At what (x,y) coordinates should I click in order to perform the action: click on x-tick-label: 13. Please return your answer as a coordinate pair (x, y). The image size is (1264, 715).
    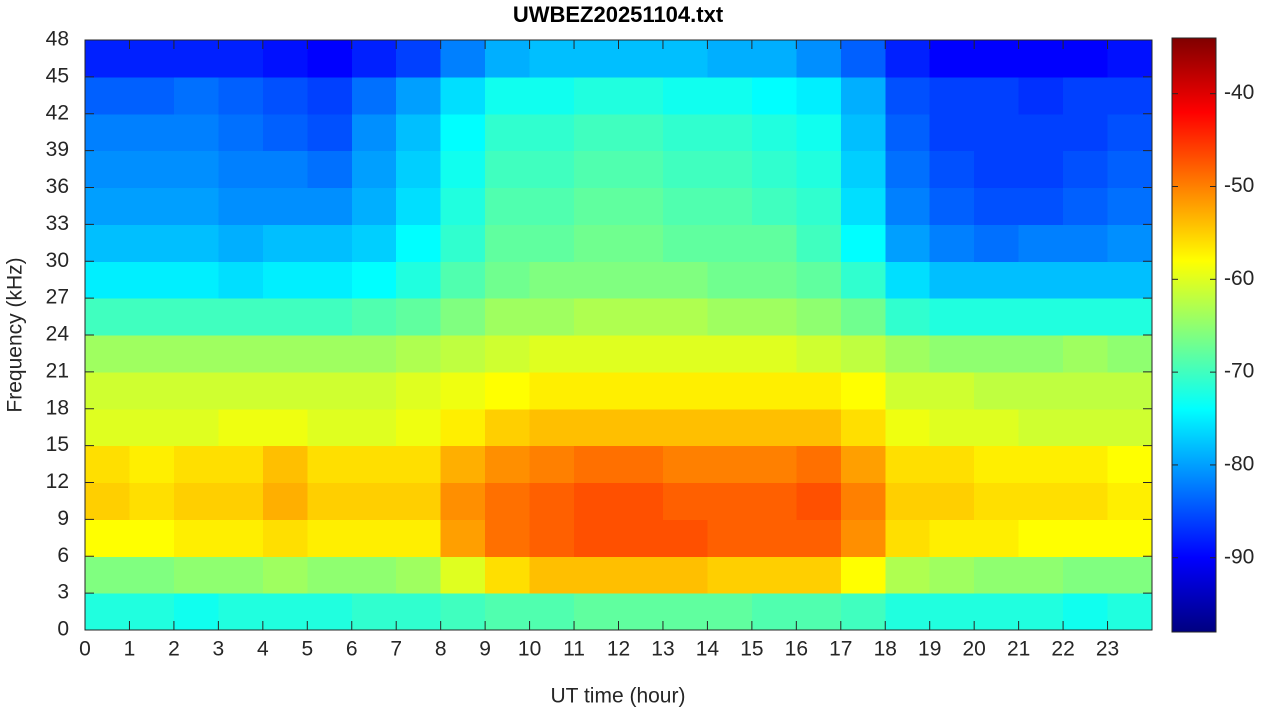
    Looking at the image, I should click on (662, 649).